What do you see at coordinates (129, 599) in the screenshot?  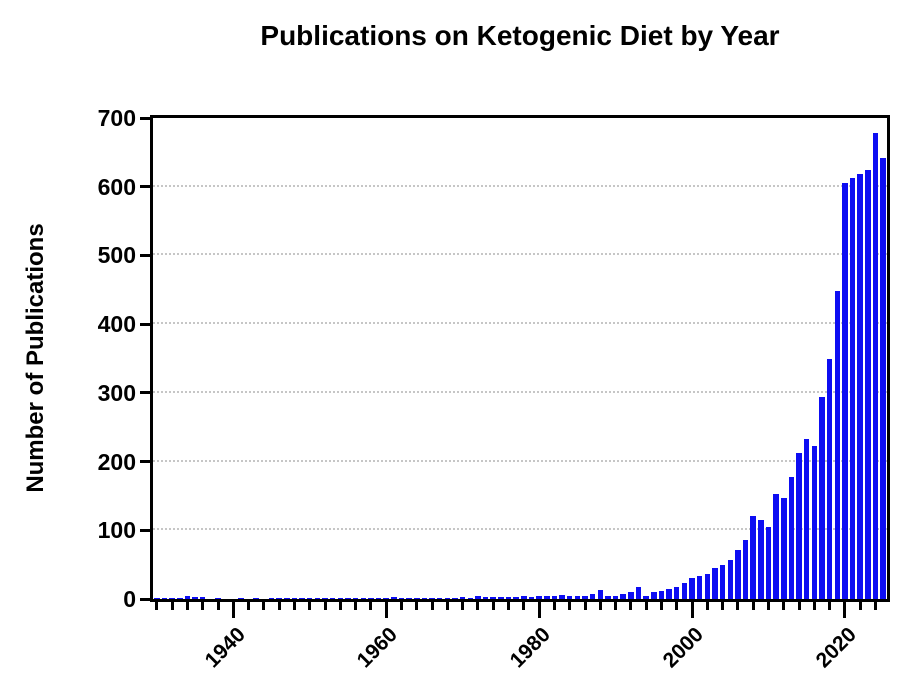 I see `y-tick-label-0: 0` at bounding box center [129, 599].